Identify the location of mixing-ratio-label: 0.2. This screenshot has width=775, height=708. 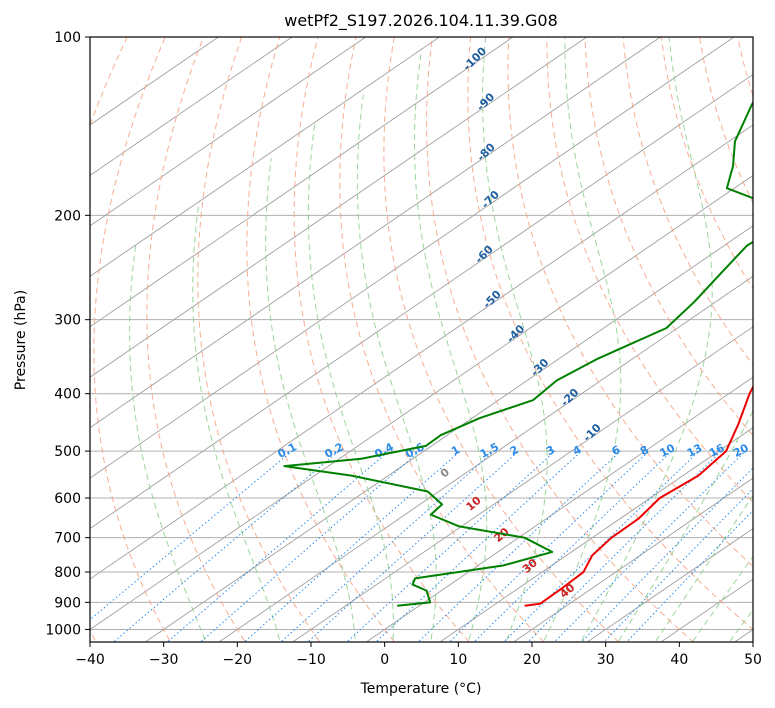
(333, 450).